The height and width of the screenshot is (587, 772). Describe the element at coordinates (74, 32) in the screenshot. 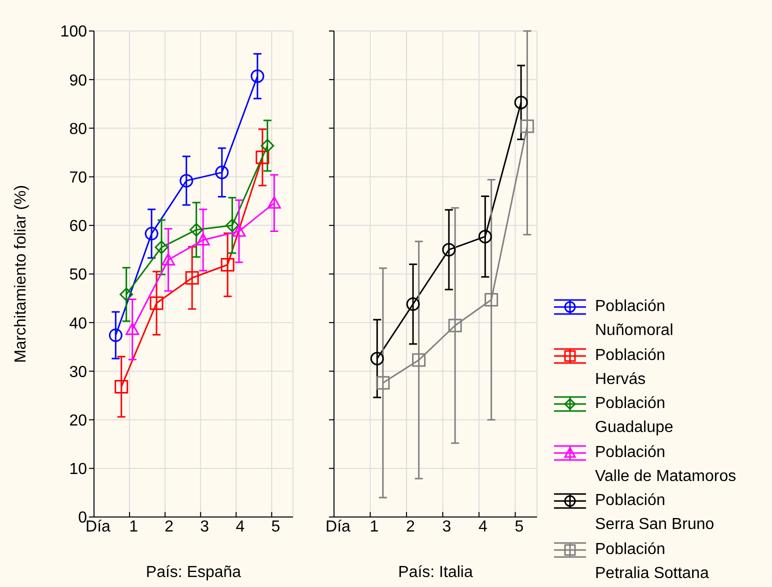

I see `y-tick-label: 100` at that location.